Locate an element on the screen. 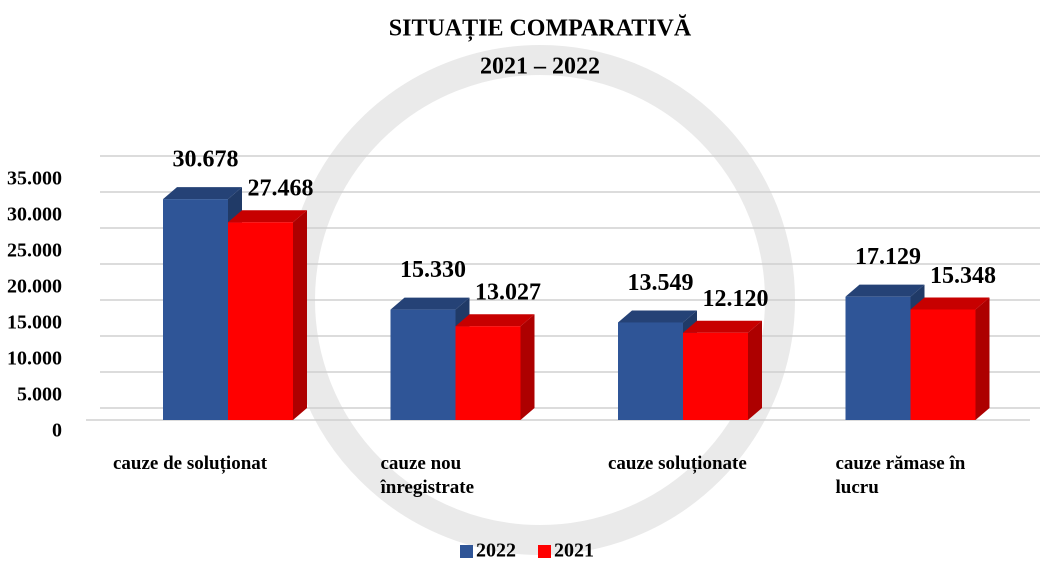 This screenshot has width=1049, height=564. data-label: 17.129 is located at coordinates (888, 257).